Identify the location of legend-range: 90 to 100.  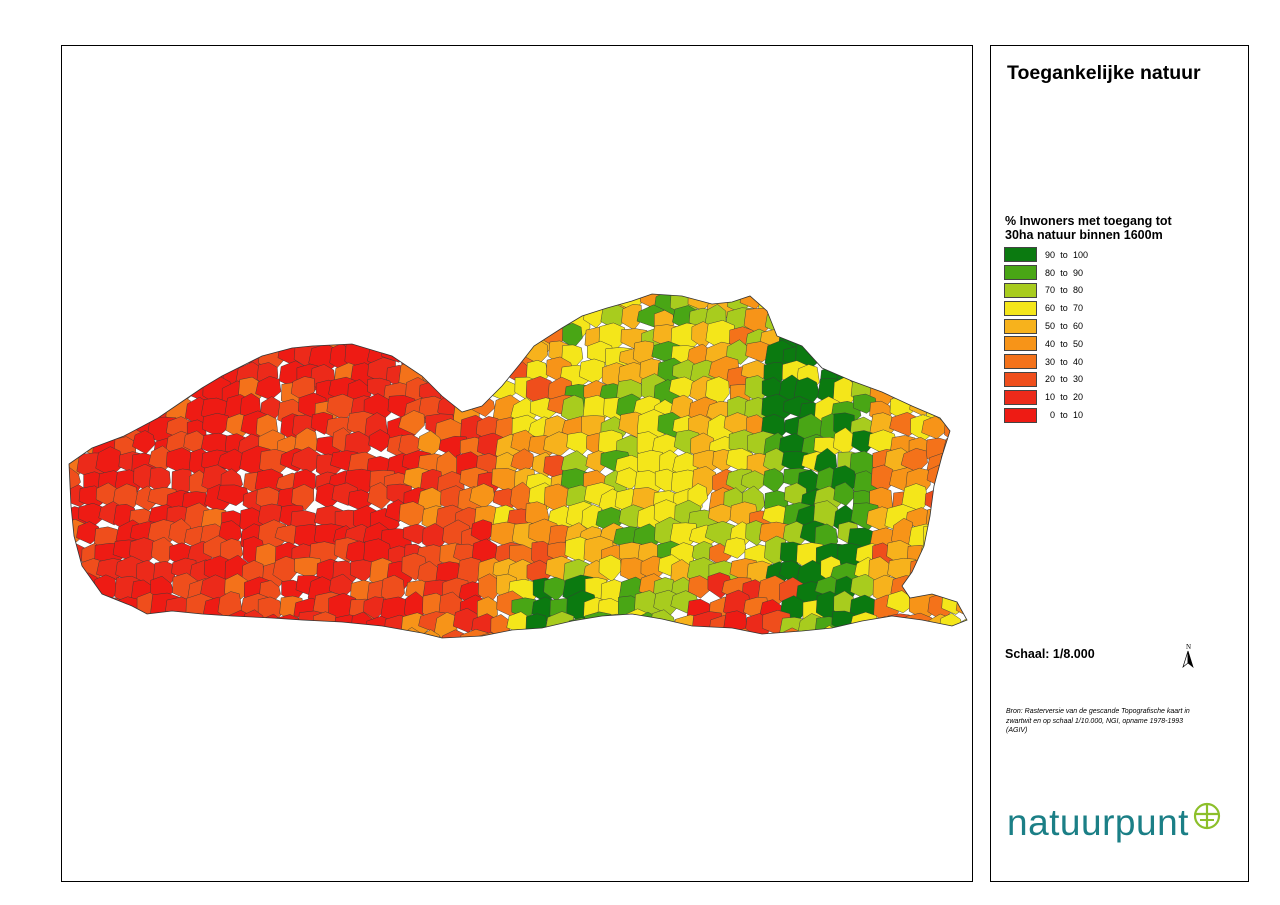
(1067, 255).